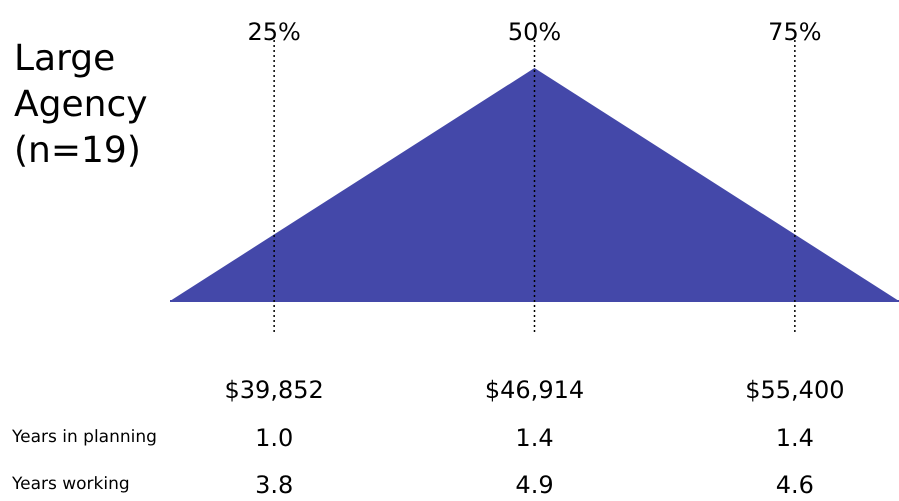  I want to click on text: $55,400, so click(794, 390).